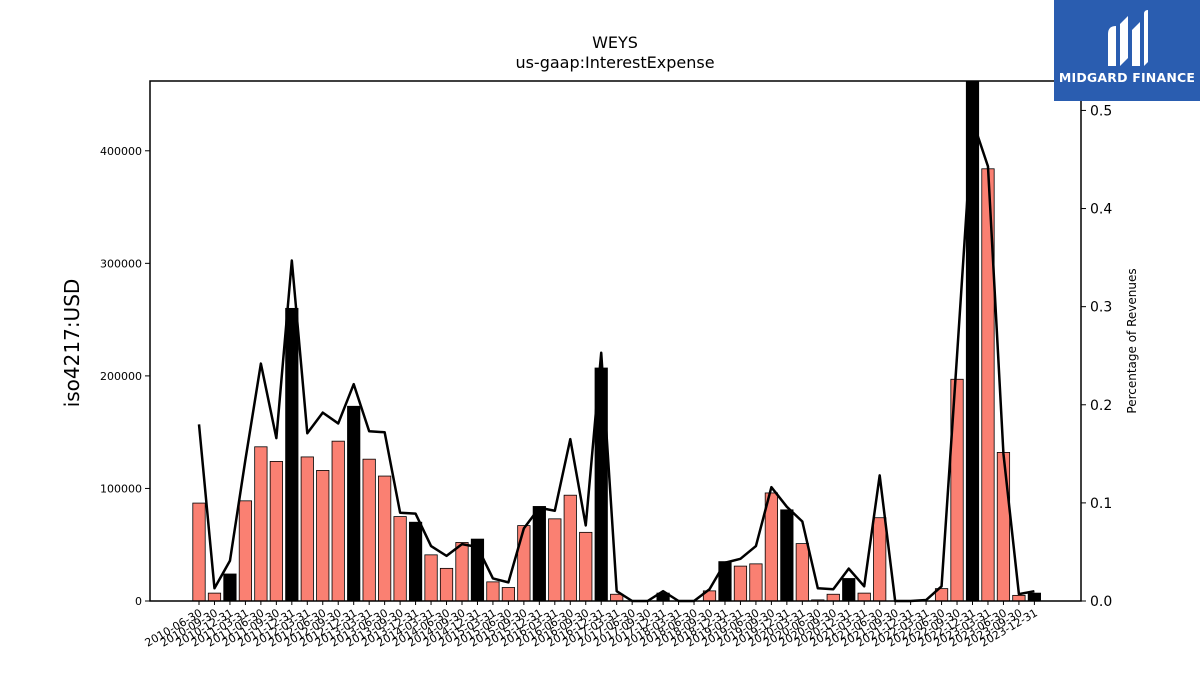 The image size is (1200, 675). Describe the element at coordinates (615, 42) in the screenshot. I see `chart-title: WEYS` at that location.